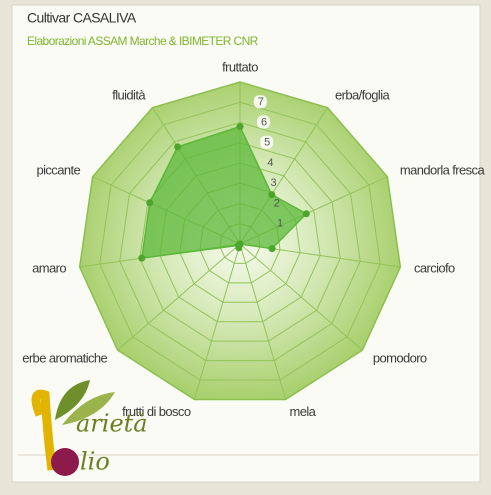 The width and height of the screenshot is (491, 495). I want to click on axis-label: carciofo, so click(434, 267).